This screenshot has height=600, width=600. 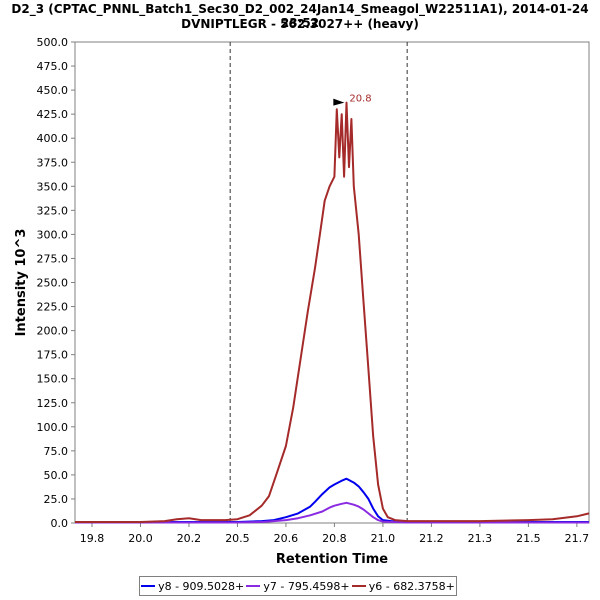 What do you see at coordinates (53, 258) in the screenshot?
I see `y-tick-label: 275.0` at bounding box center [53, 258].